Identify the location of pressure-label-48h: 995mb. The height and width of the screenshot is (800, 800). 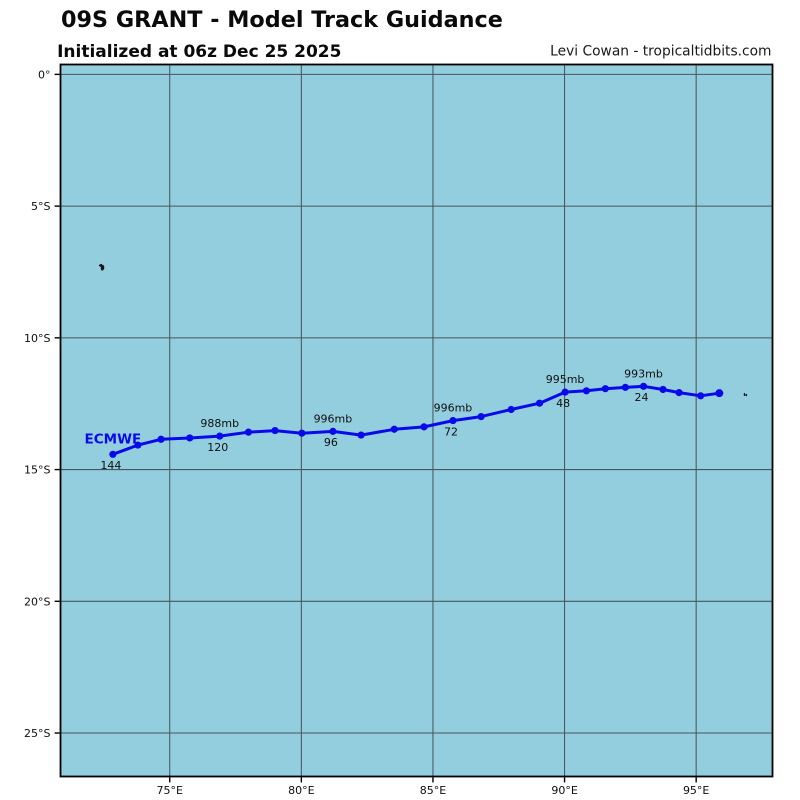
(565, 379).